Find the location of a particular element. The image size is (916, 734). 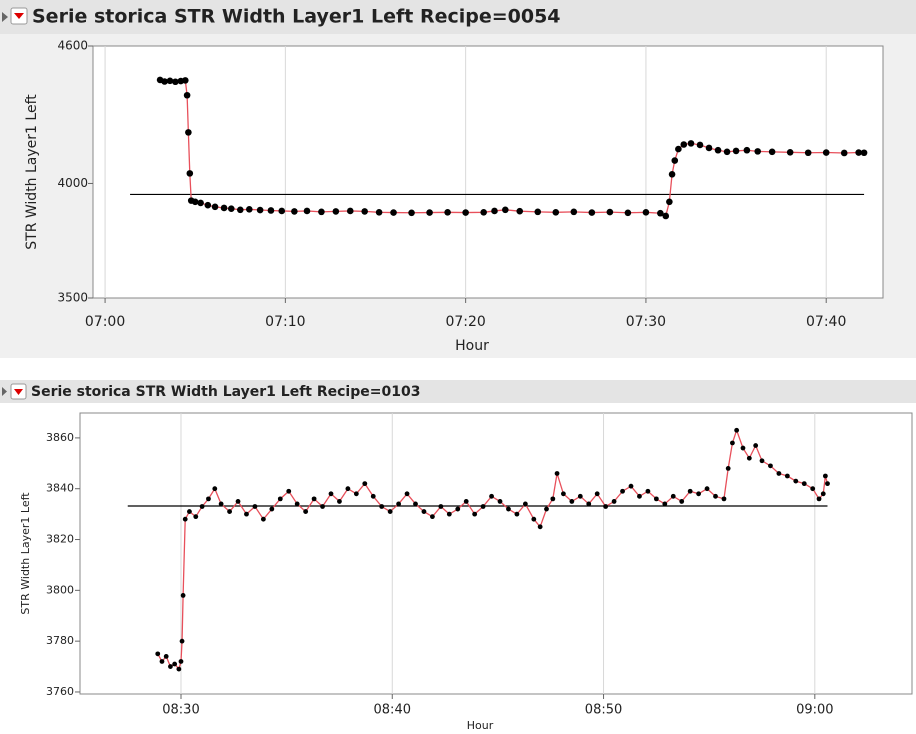

y-tick-label: 3860 is located at coordinates (60, 437).